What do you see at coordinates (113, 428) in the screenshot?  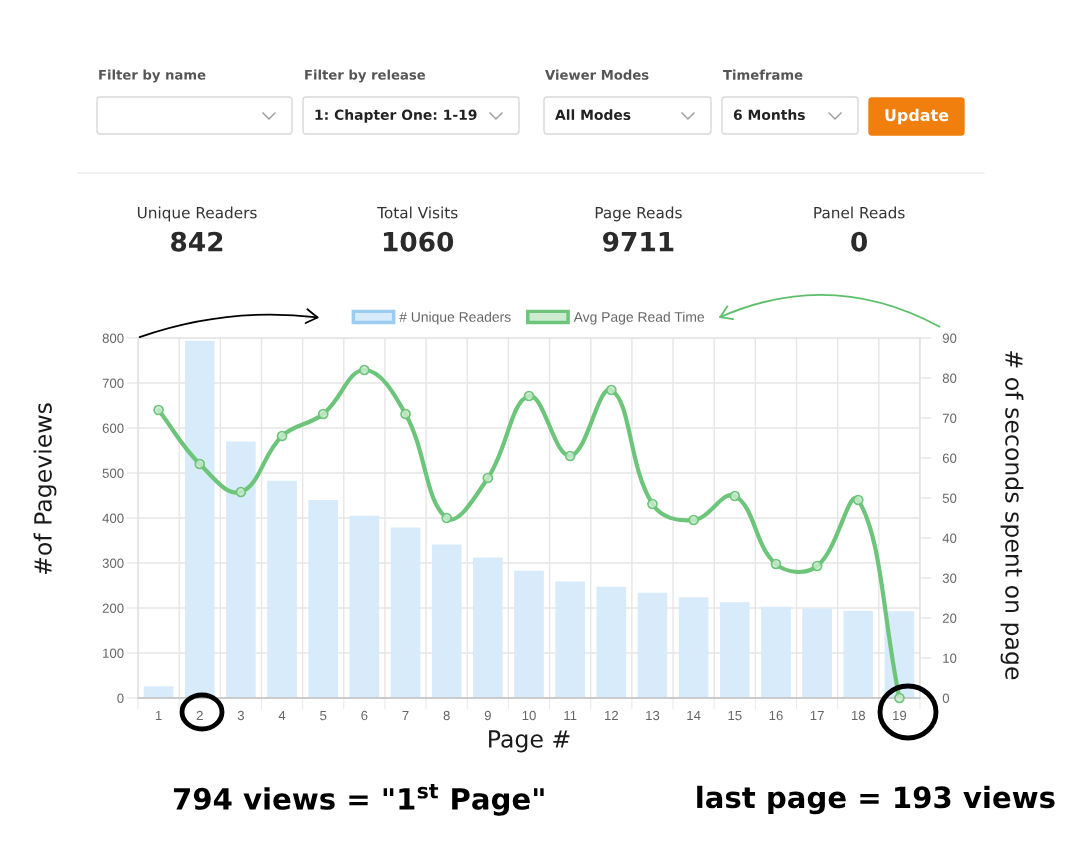 I see `y-tick-label: 600` at bounding box center [113, 428].